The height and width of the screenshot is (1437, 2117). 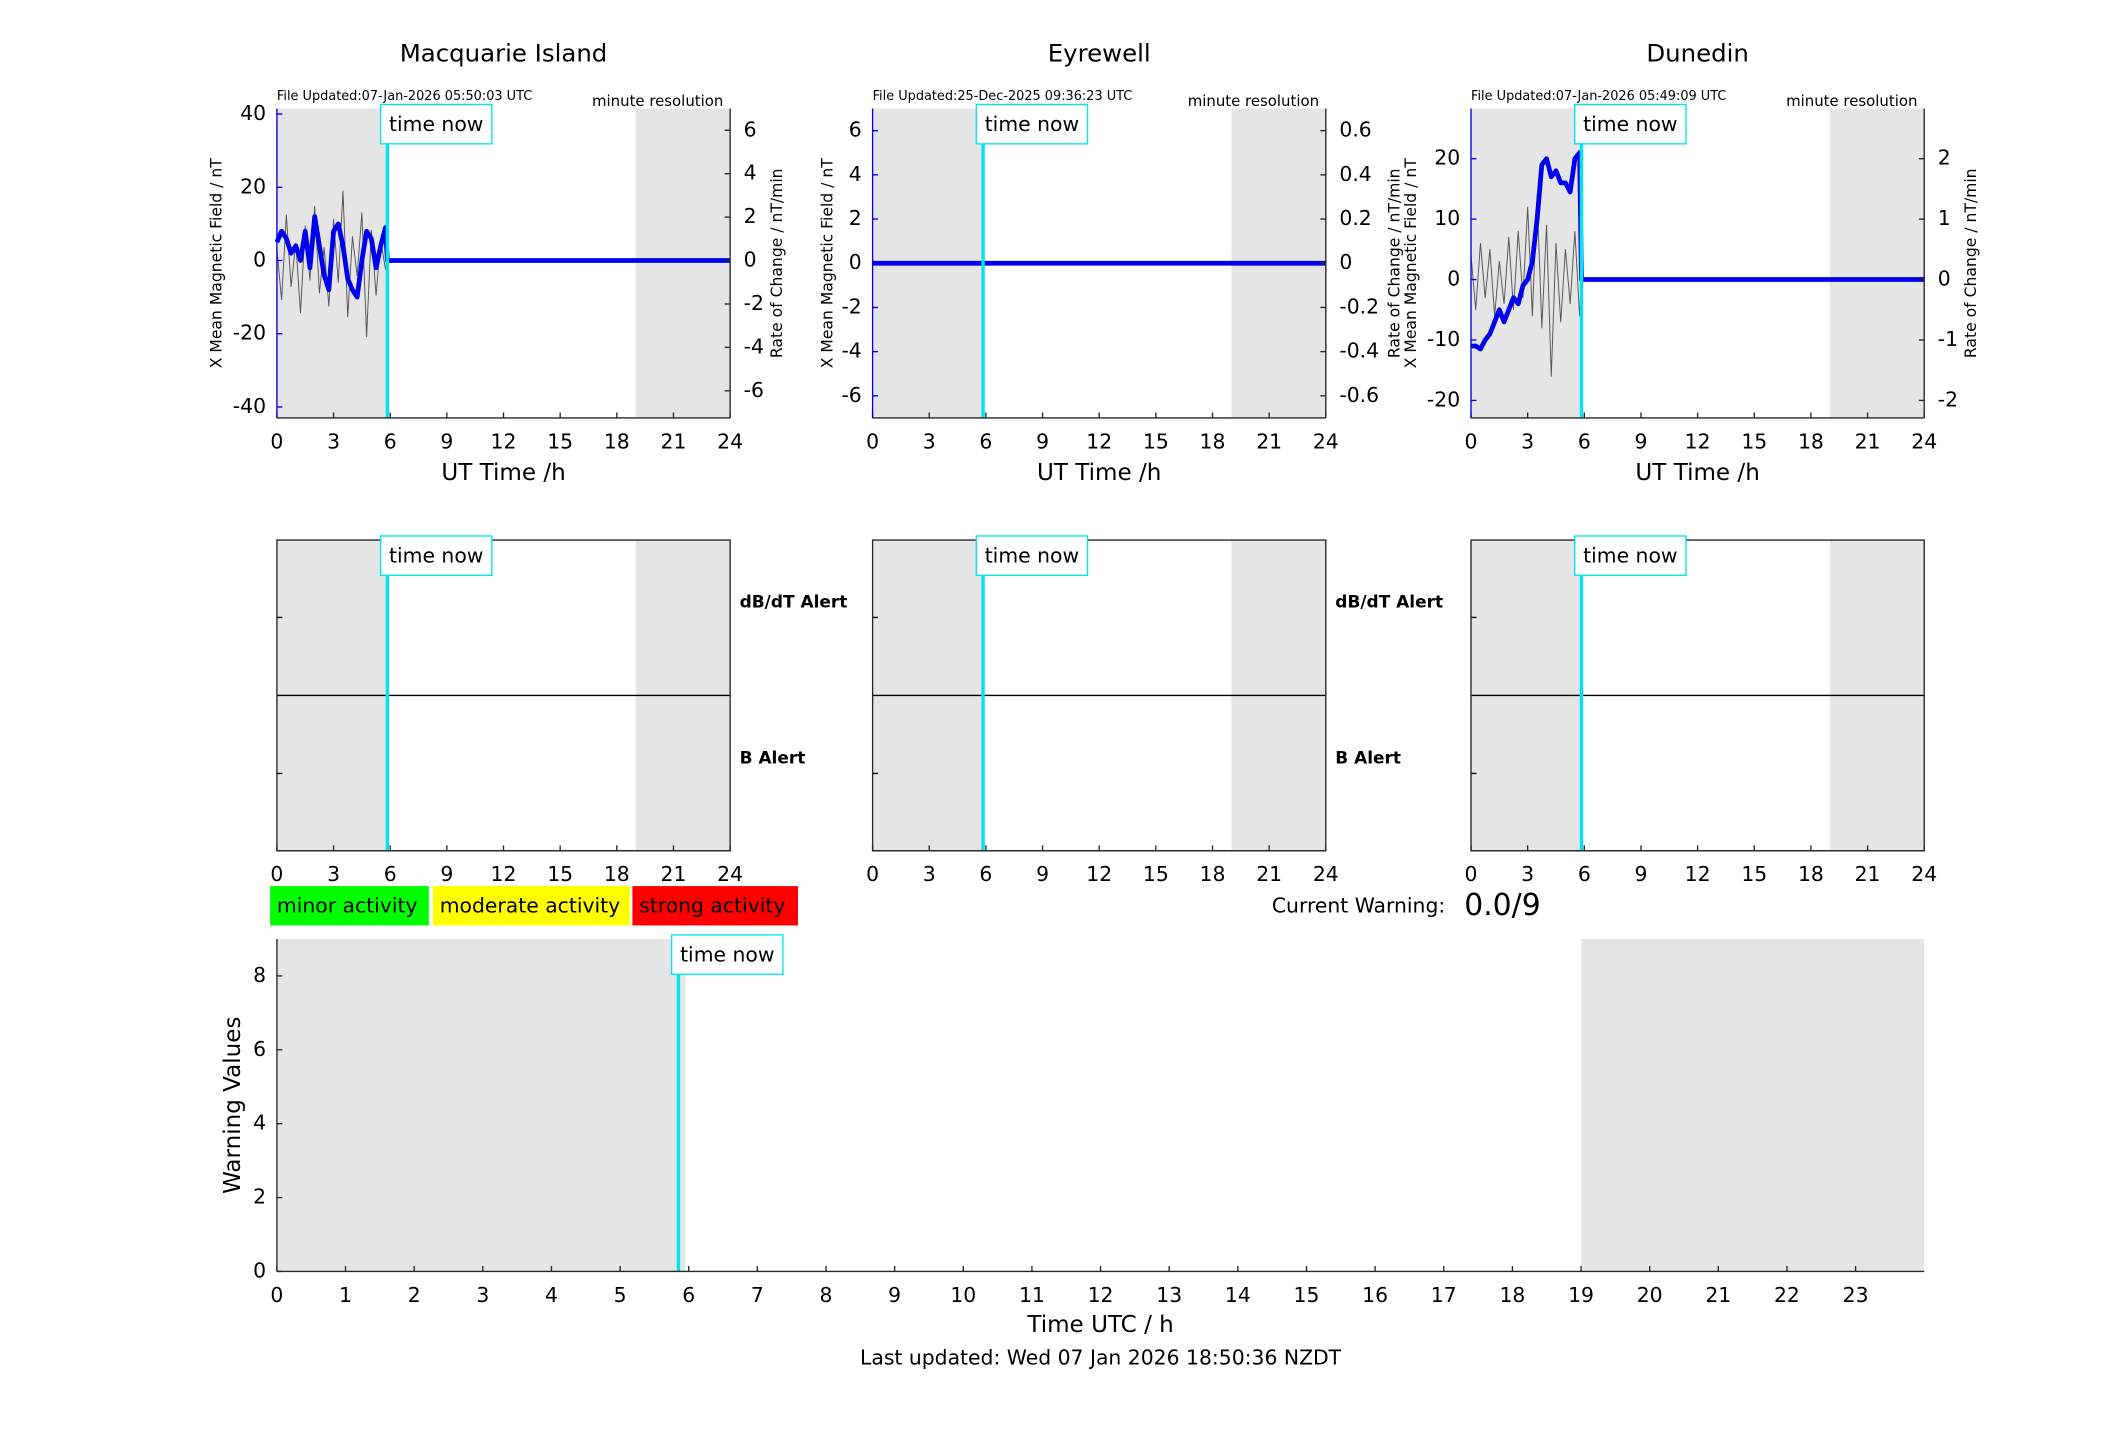 What do you see at coordinates (249, 333) in the screenshot?
I see `y-tick-label: -20` at bounding box center [249, 333].